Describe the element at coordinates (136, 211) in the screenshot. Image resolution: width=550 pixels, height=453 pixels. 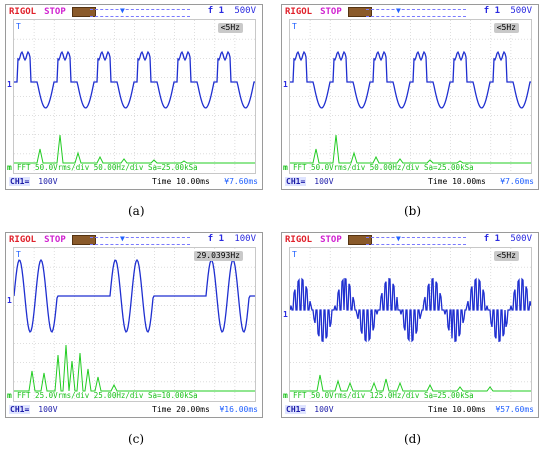
I see `caption-a: (a)` at that location.